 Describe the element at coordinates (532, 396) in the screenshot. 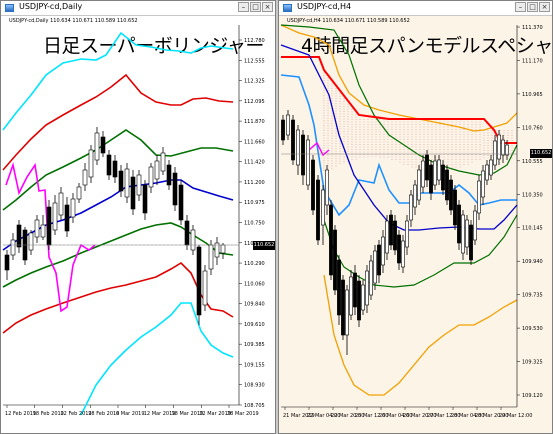

I see `price-tick-label: 109.120` at that location.